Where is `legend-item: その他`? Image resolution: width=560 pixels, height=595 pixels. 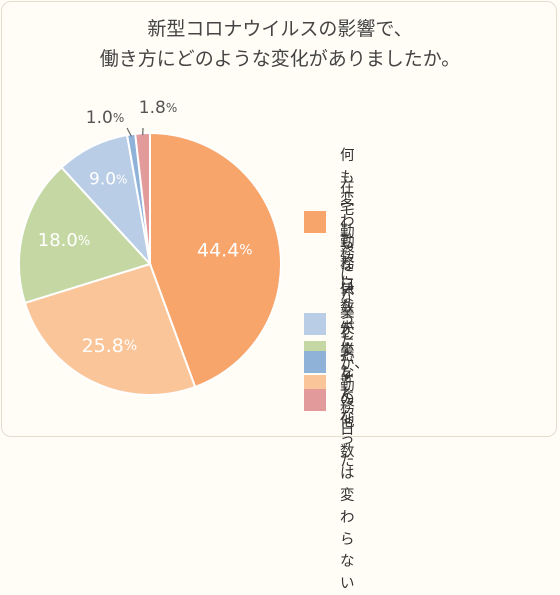
legend-item: その他 is located at coordinates (329, 400).